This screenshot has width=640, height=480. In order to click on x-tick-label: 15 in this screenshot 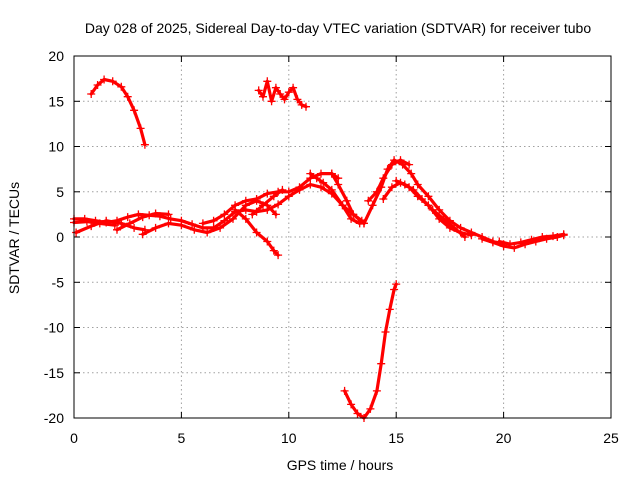, I will do `click(396, 438)`.